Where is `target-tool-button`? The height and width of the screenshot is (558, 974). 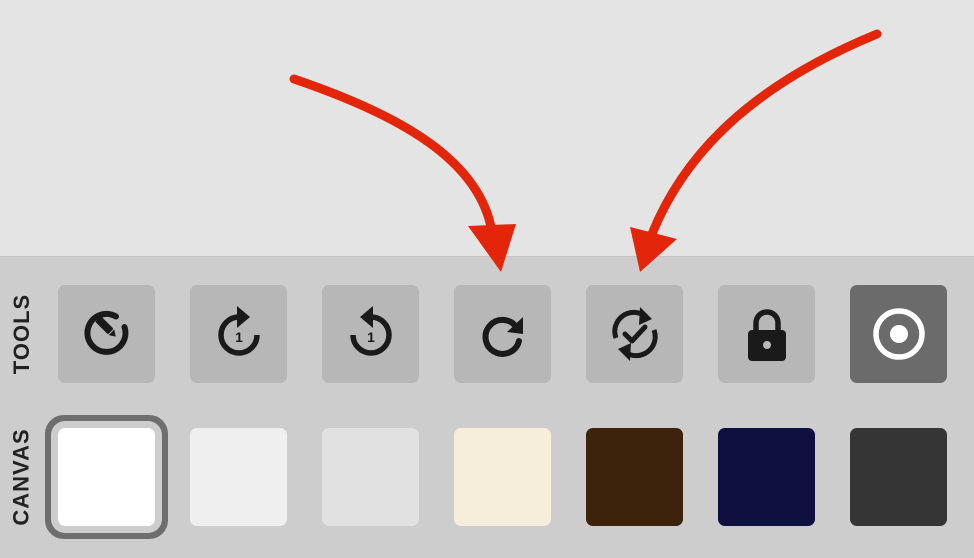
target-tool-button is located at coordinates (898, 334).